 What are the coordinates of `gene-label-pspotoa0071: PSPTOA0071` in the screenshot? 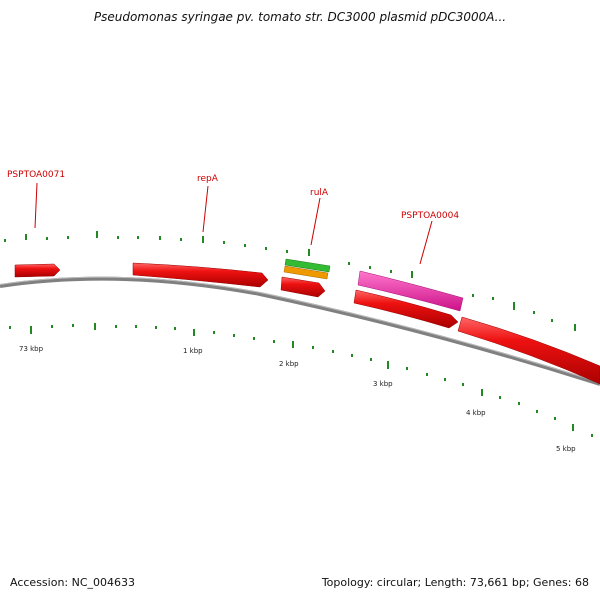 It's located at (36, 175).